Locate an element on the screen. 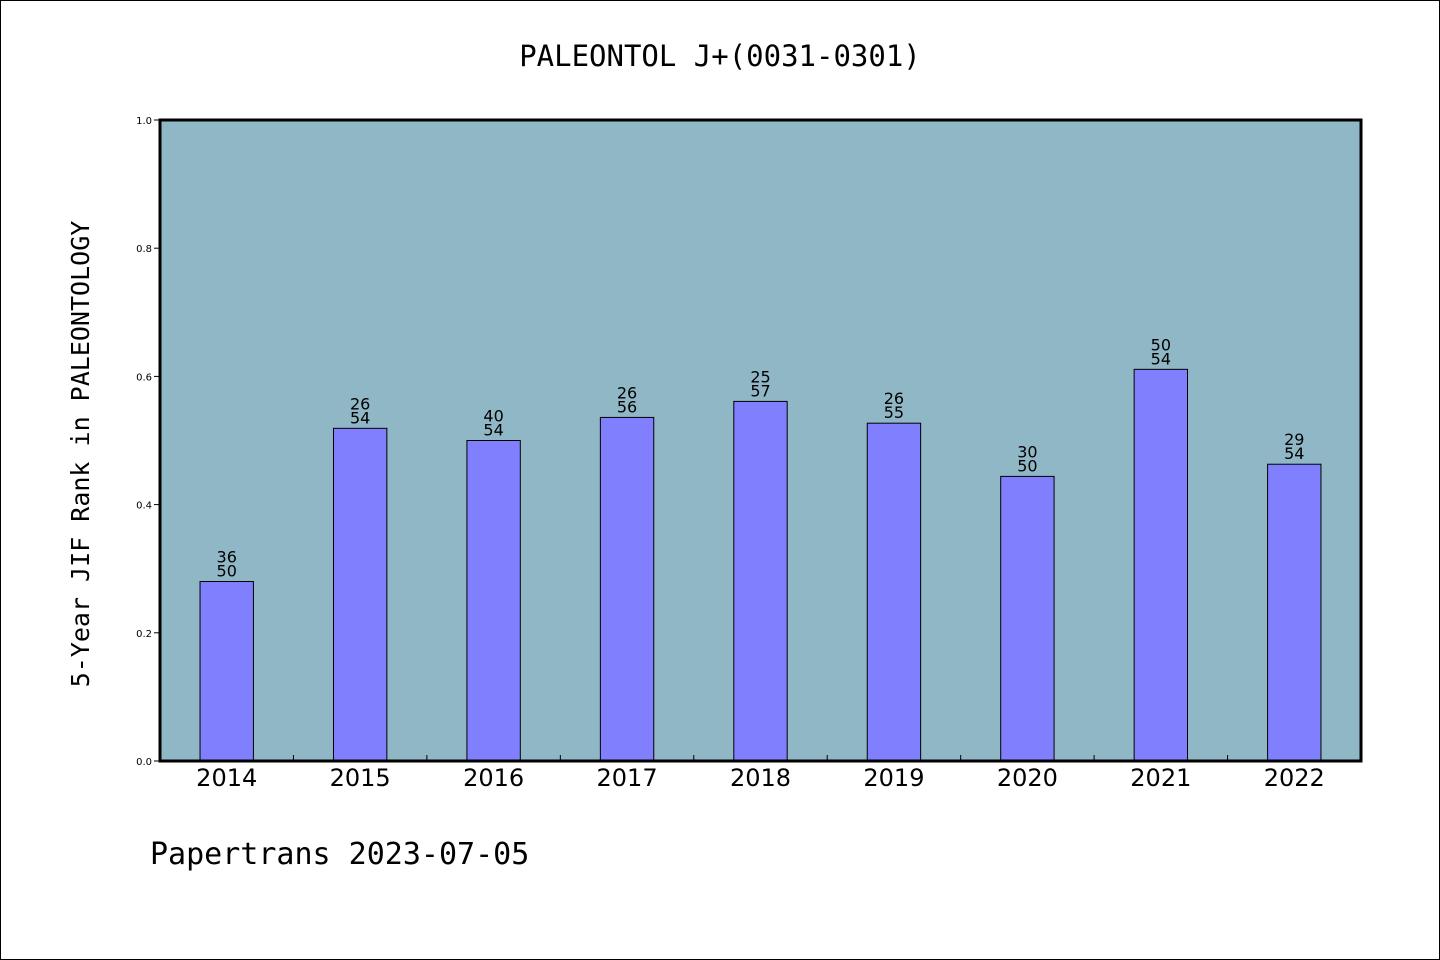  bar-rank-label: 25 is located at coordinates (760, 376).